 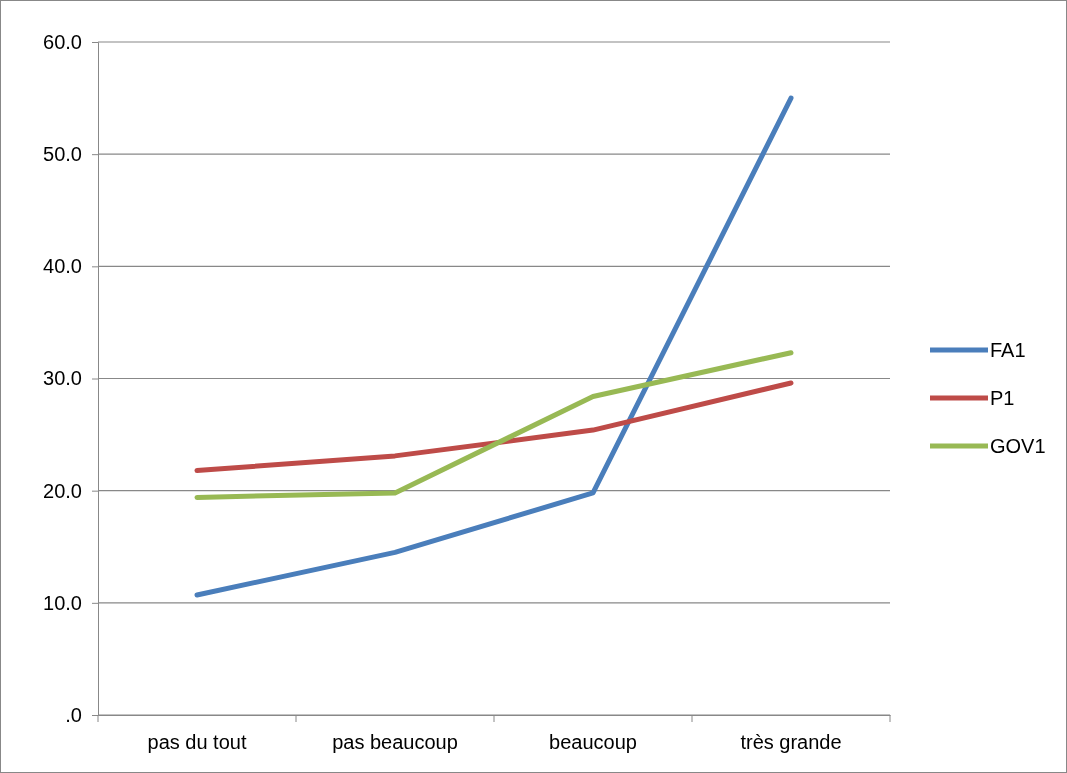 I want to click on x-tick-label: beaucoup, so click(x=593, y=742).